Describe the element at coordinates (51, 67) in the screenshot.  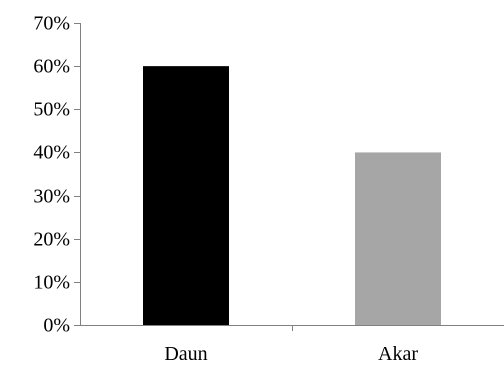
I see `y-tick-label: 60%` at that location.